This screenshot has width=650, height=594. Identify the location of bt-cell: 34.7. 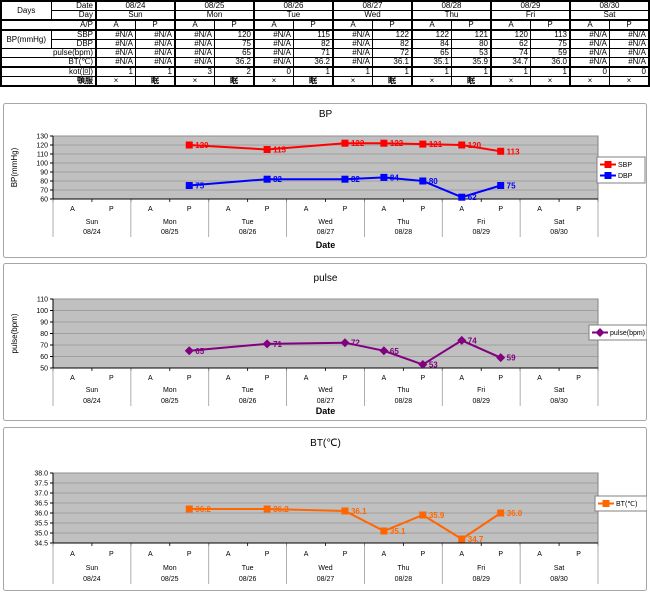
(510, 62).